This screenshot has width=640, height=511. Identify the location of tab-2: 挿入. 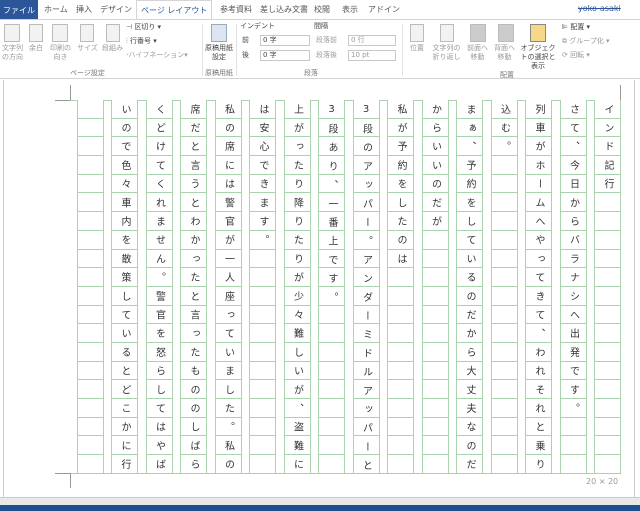
(84, 9).